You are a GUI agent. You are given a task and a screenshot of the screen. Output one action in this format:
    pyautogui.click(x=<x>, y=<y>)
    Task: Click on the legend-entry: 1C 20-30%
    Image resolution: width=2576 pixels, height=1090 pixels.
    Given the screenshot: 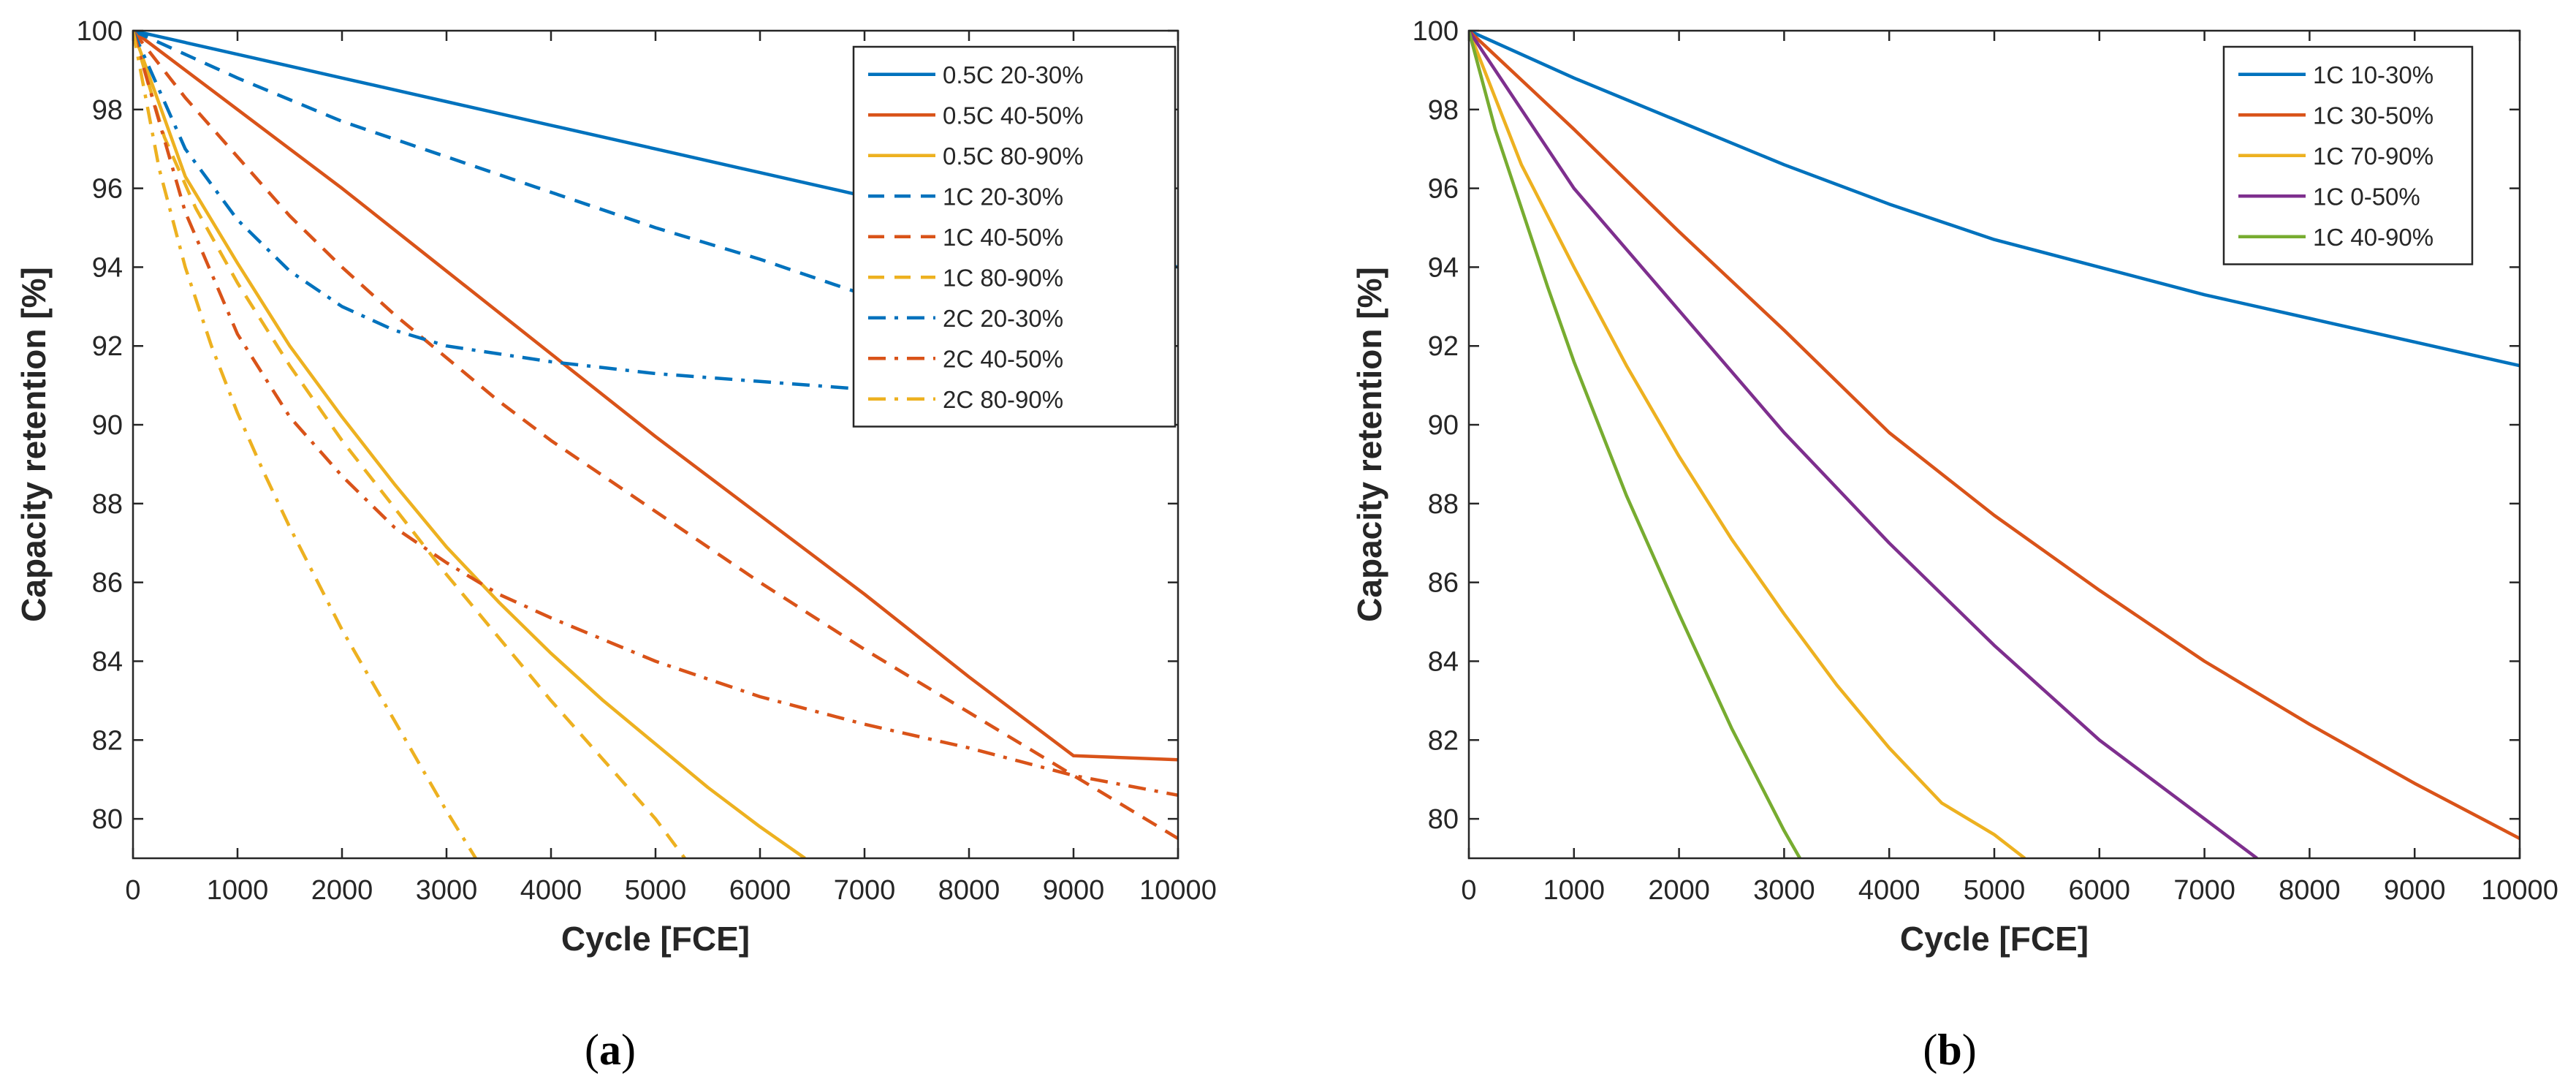 What is the action you would take?
    pyautogui.click(x=1003, y=196)
    